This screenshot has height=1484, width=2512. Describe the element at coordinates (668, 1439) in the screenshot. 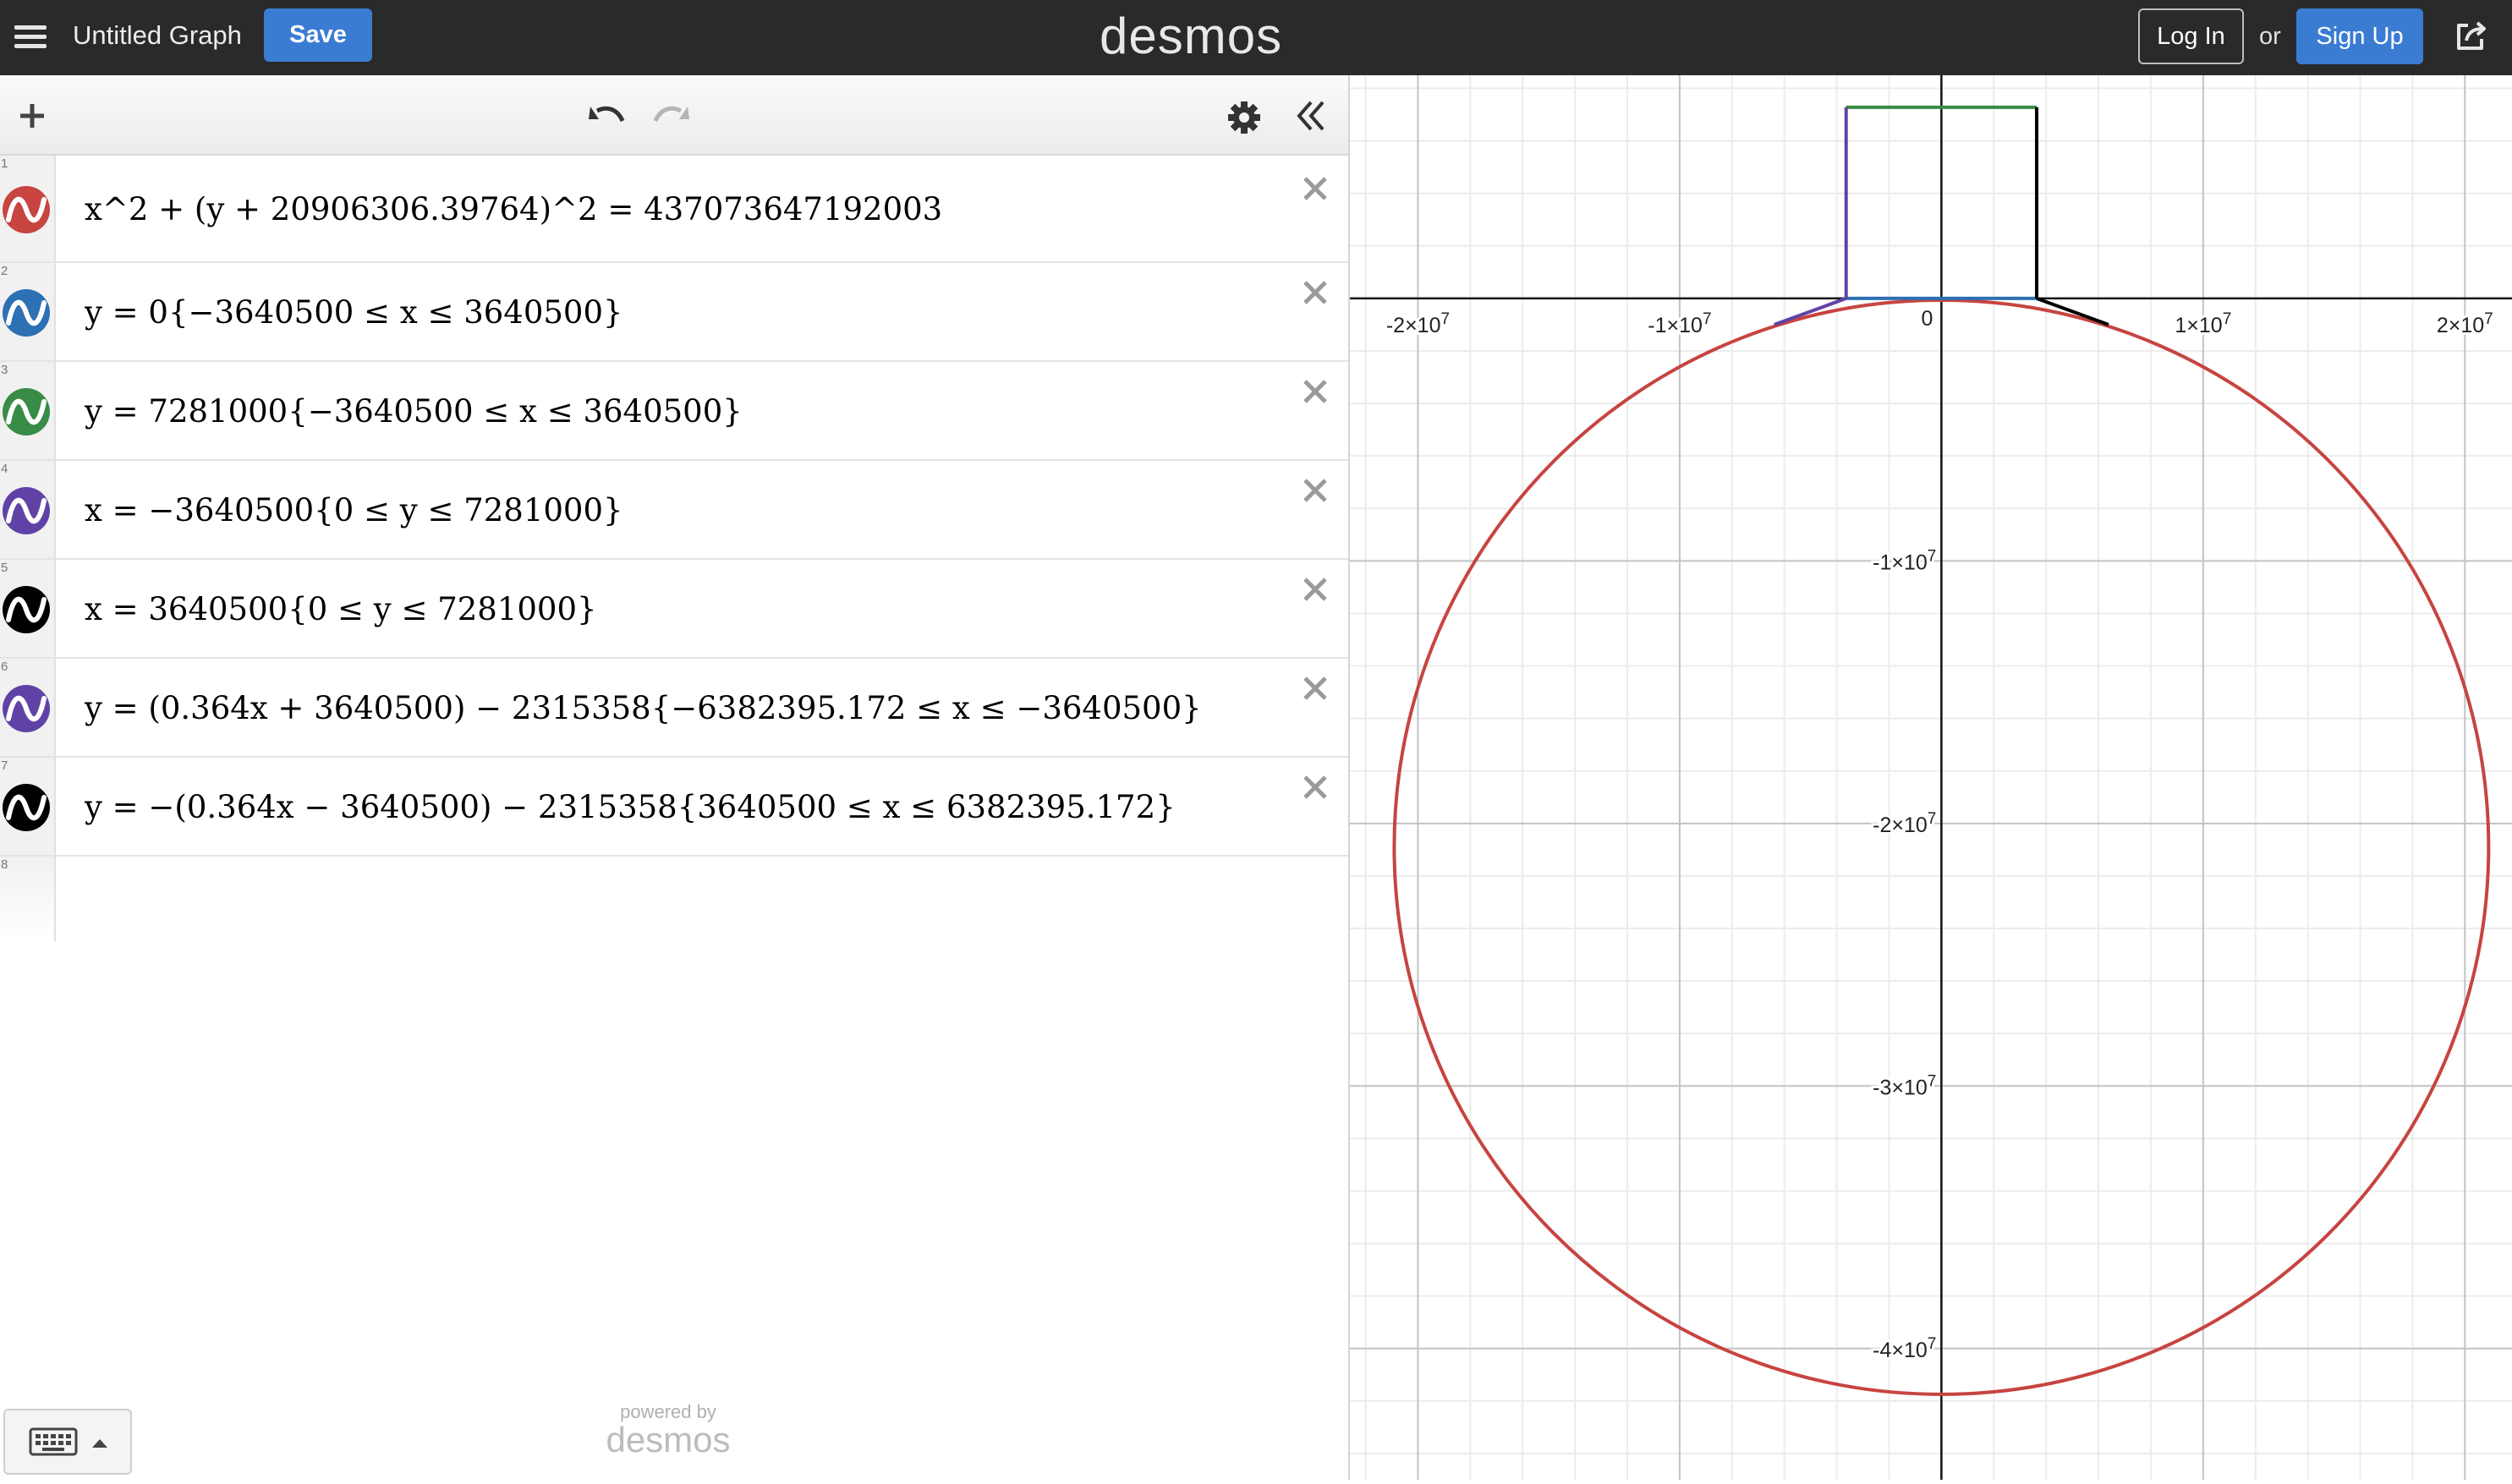

I see `desmos-footer-logo: desmos` at that location.